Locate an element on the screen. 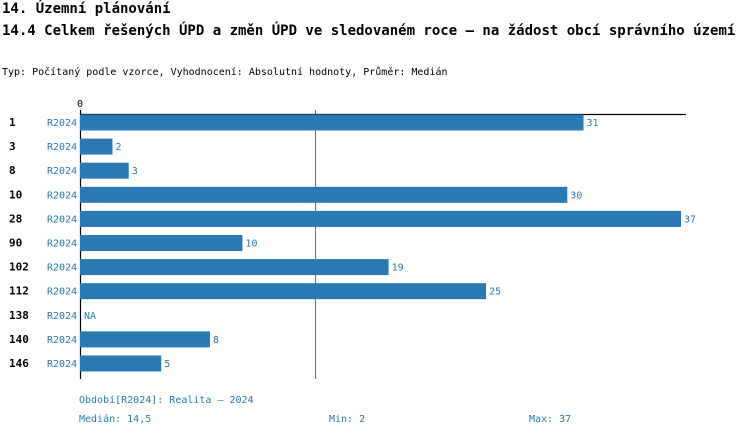 The height and width of the screenshot is (438, 750). category-label: 140 is located at coordinates (19, 339).